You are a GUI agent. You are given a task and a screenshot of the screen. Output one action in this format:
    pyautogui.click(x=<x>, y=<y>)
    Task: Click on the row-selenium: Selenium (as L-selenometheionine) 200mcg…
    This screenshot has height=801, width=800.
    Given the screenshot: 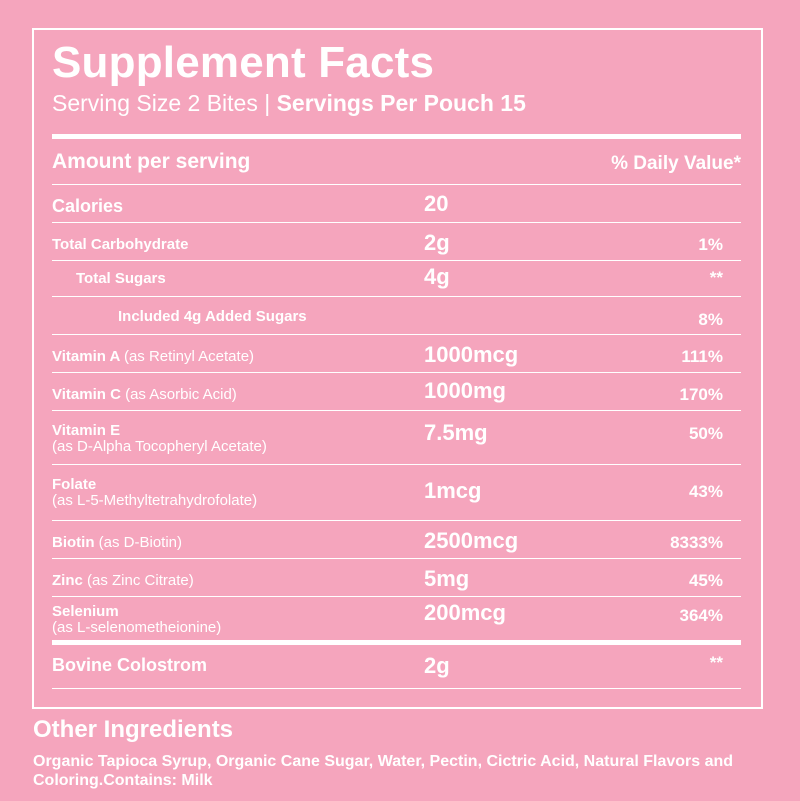 What is the action you would take?
    pyautogui.click(x=396, y=619)
    